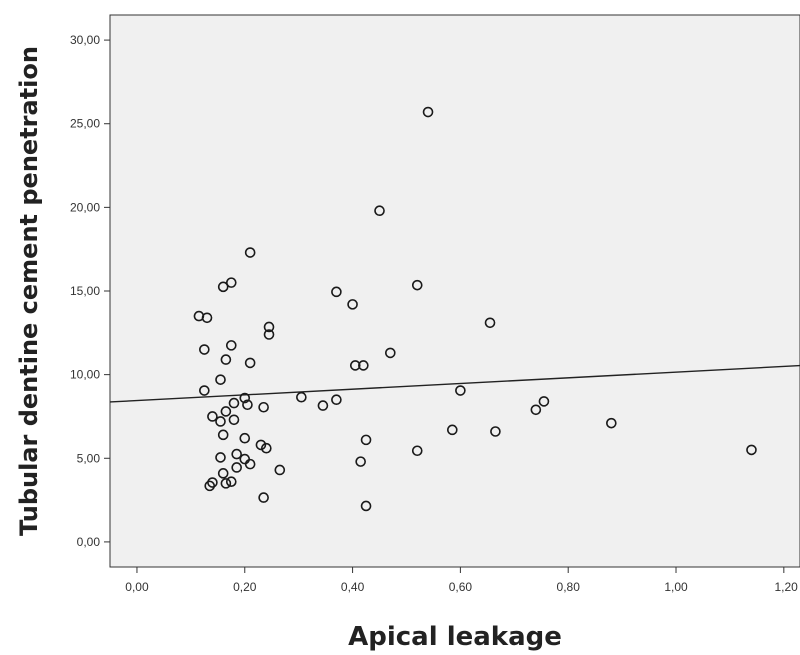 The width and height of the screenshot is (800, 655). Describe the element at coordinates (353, 587) in the screenshot. I see `x-tick-label: 0,40` at that location.